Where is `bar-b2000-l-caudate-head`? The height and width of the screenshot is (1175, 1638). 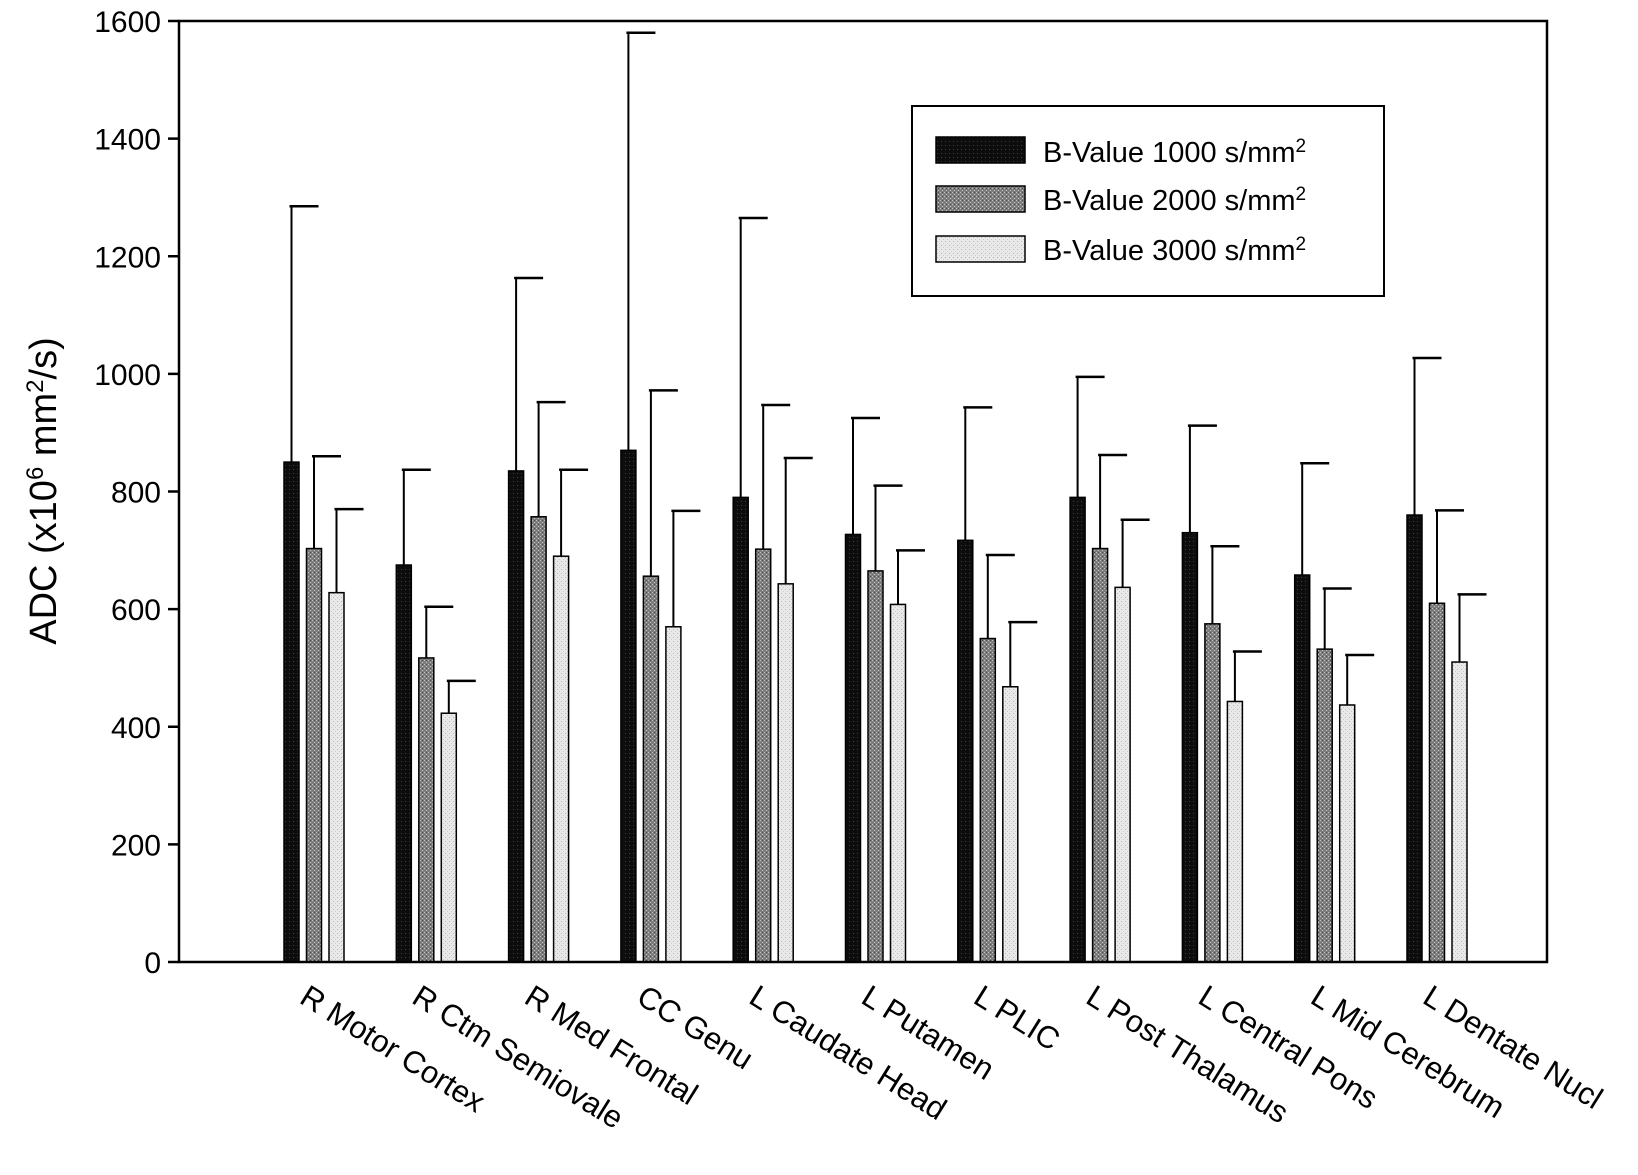 bar-b2000-l-caudate-head is located at coordinates (763, 755).